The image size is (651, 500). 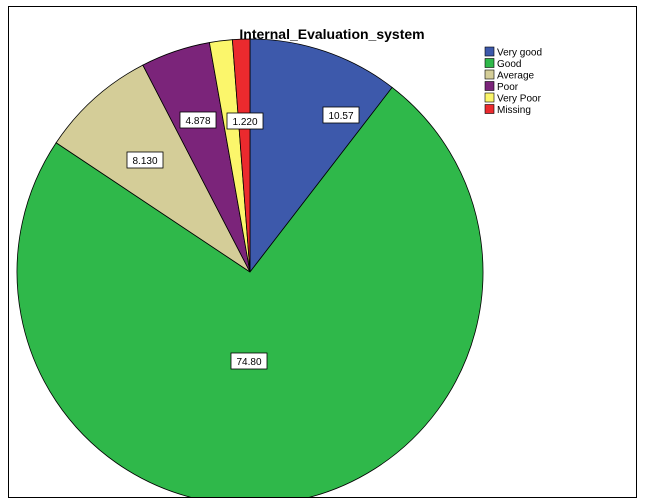 What do you see at coordinates (514, 110) in the screenshot?
I see `legend-label: Missing` at bounding box center [514, 110].